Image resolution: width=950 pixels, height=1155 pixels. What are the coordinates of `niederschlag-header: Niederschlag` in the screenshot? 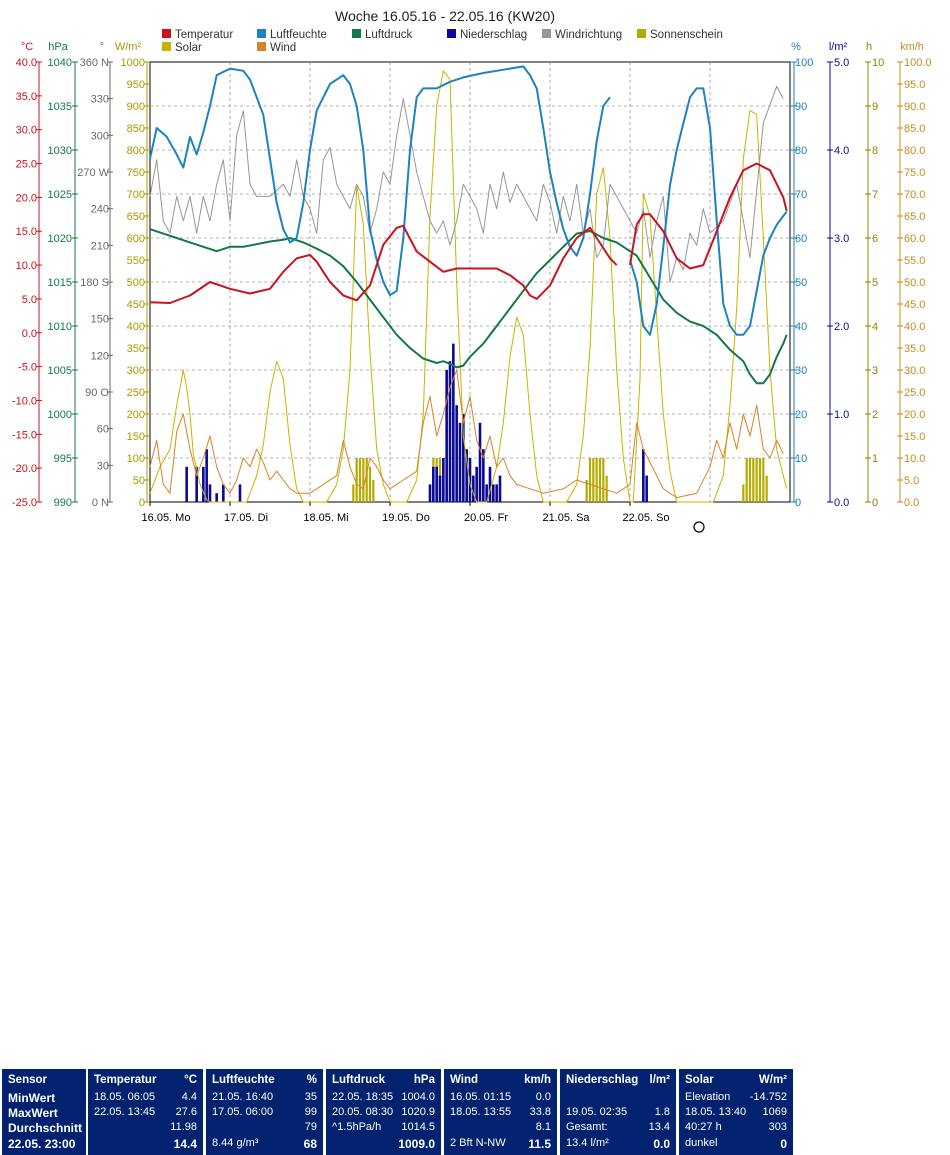 It's located at (602, 1080).